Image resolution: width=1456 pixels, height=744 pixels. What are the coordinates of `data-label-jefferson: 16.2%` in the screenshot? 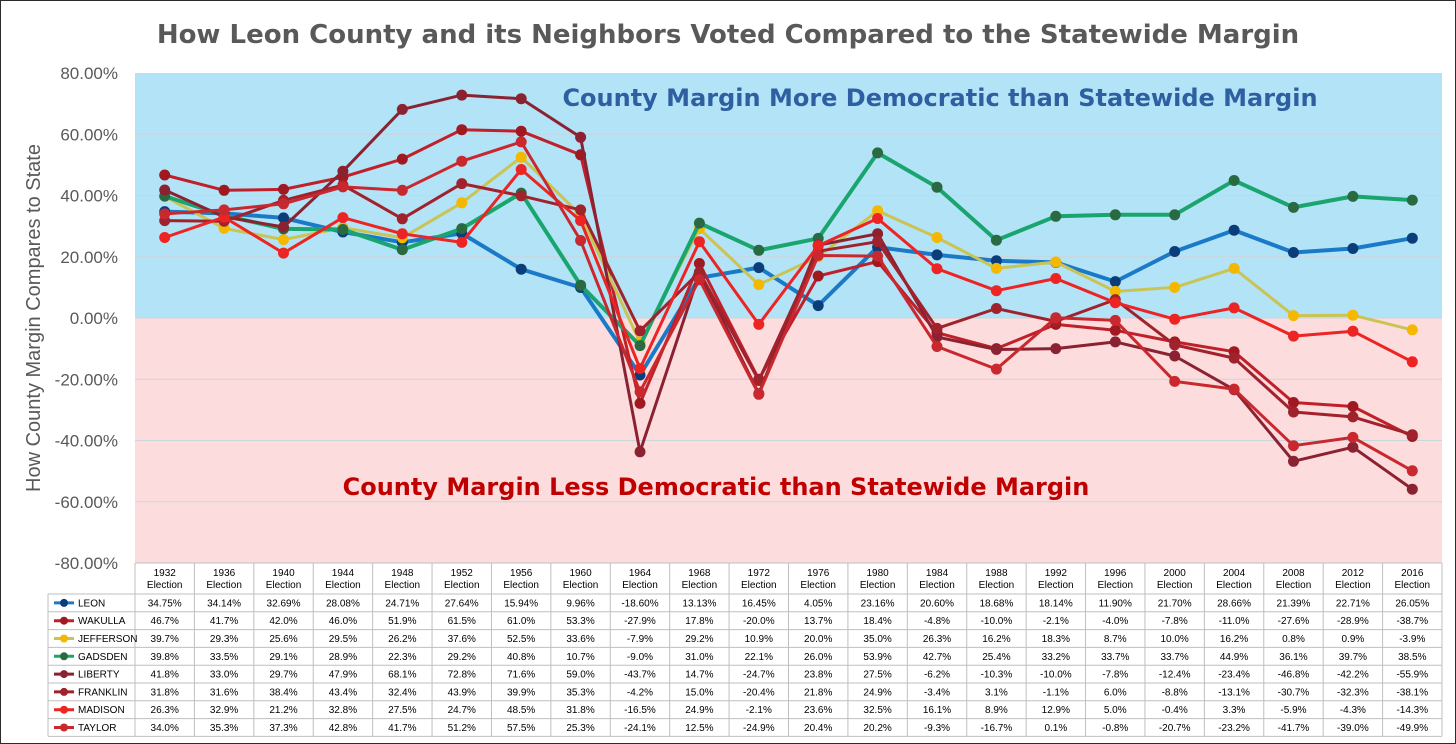 It's located at (996, 639).